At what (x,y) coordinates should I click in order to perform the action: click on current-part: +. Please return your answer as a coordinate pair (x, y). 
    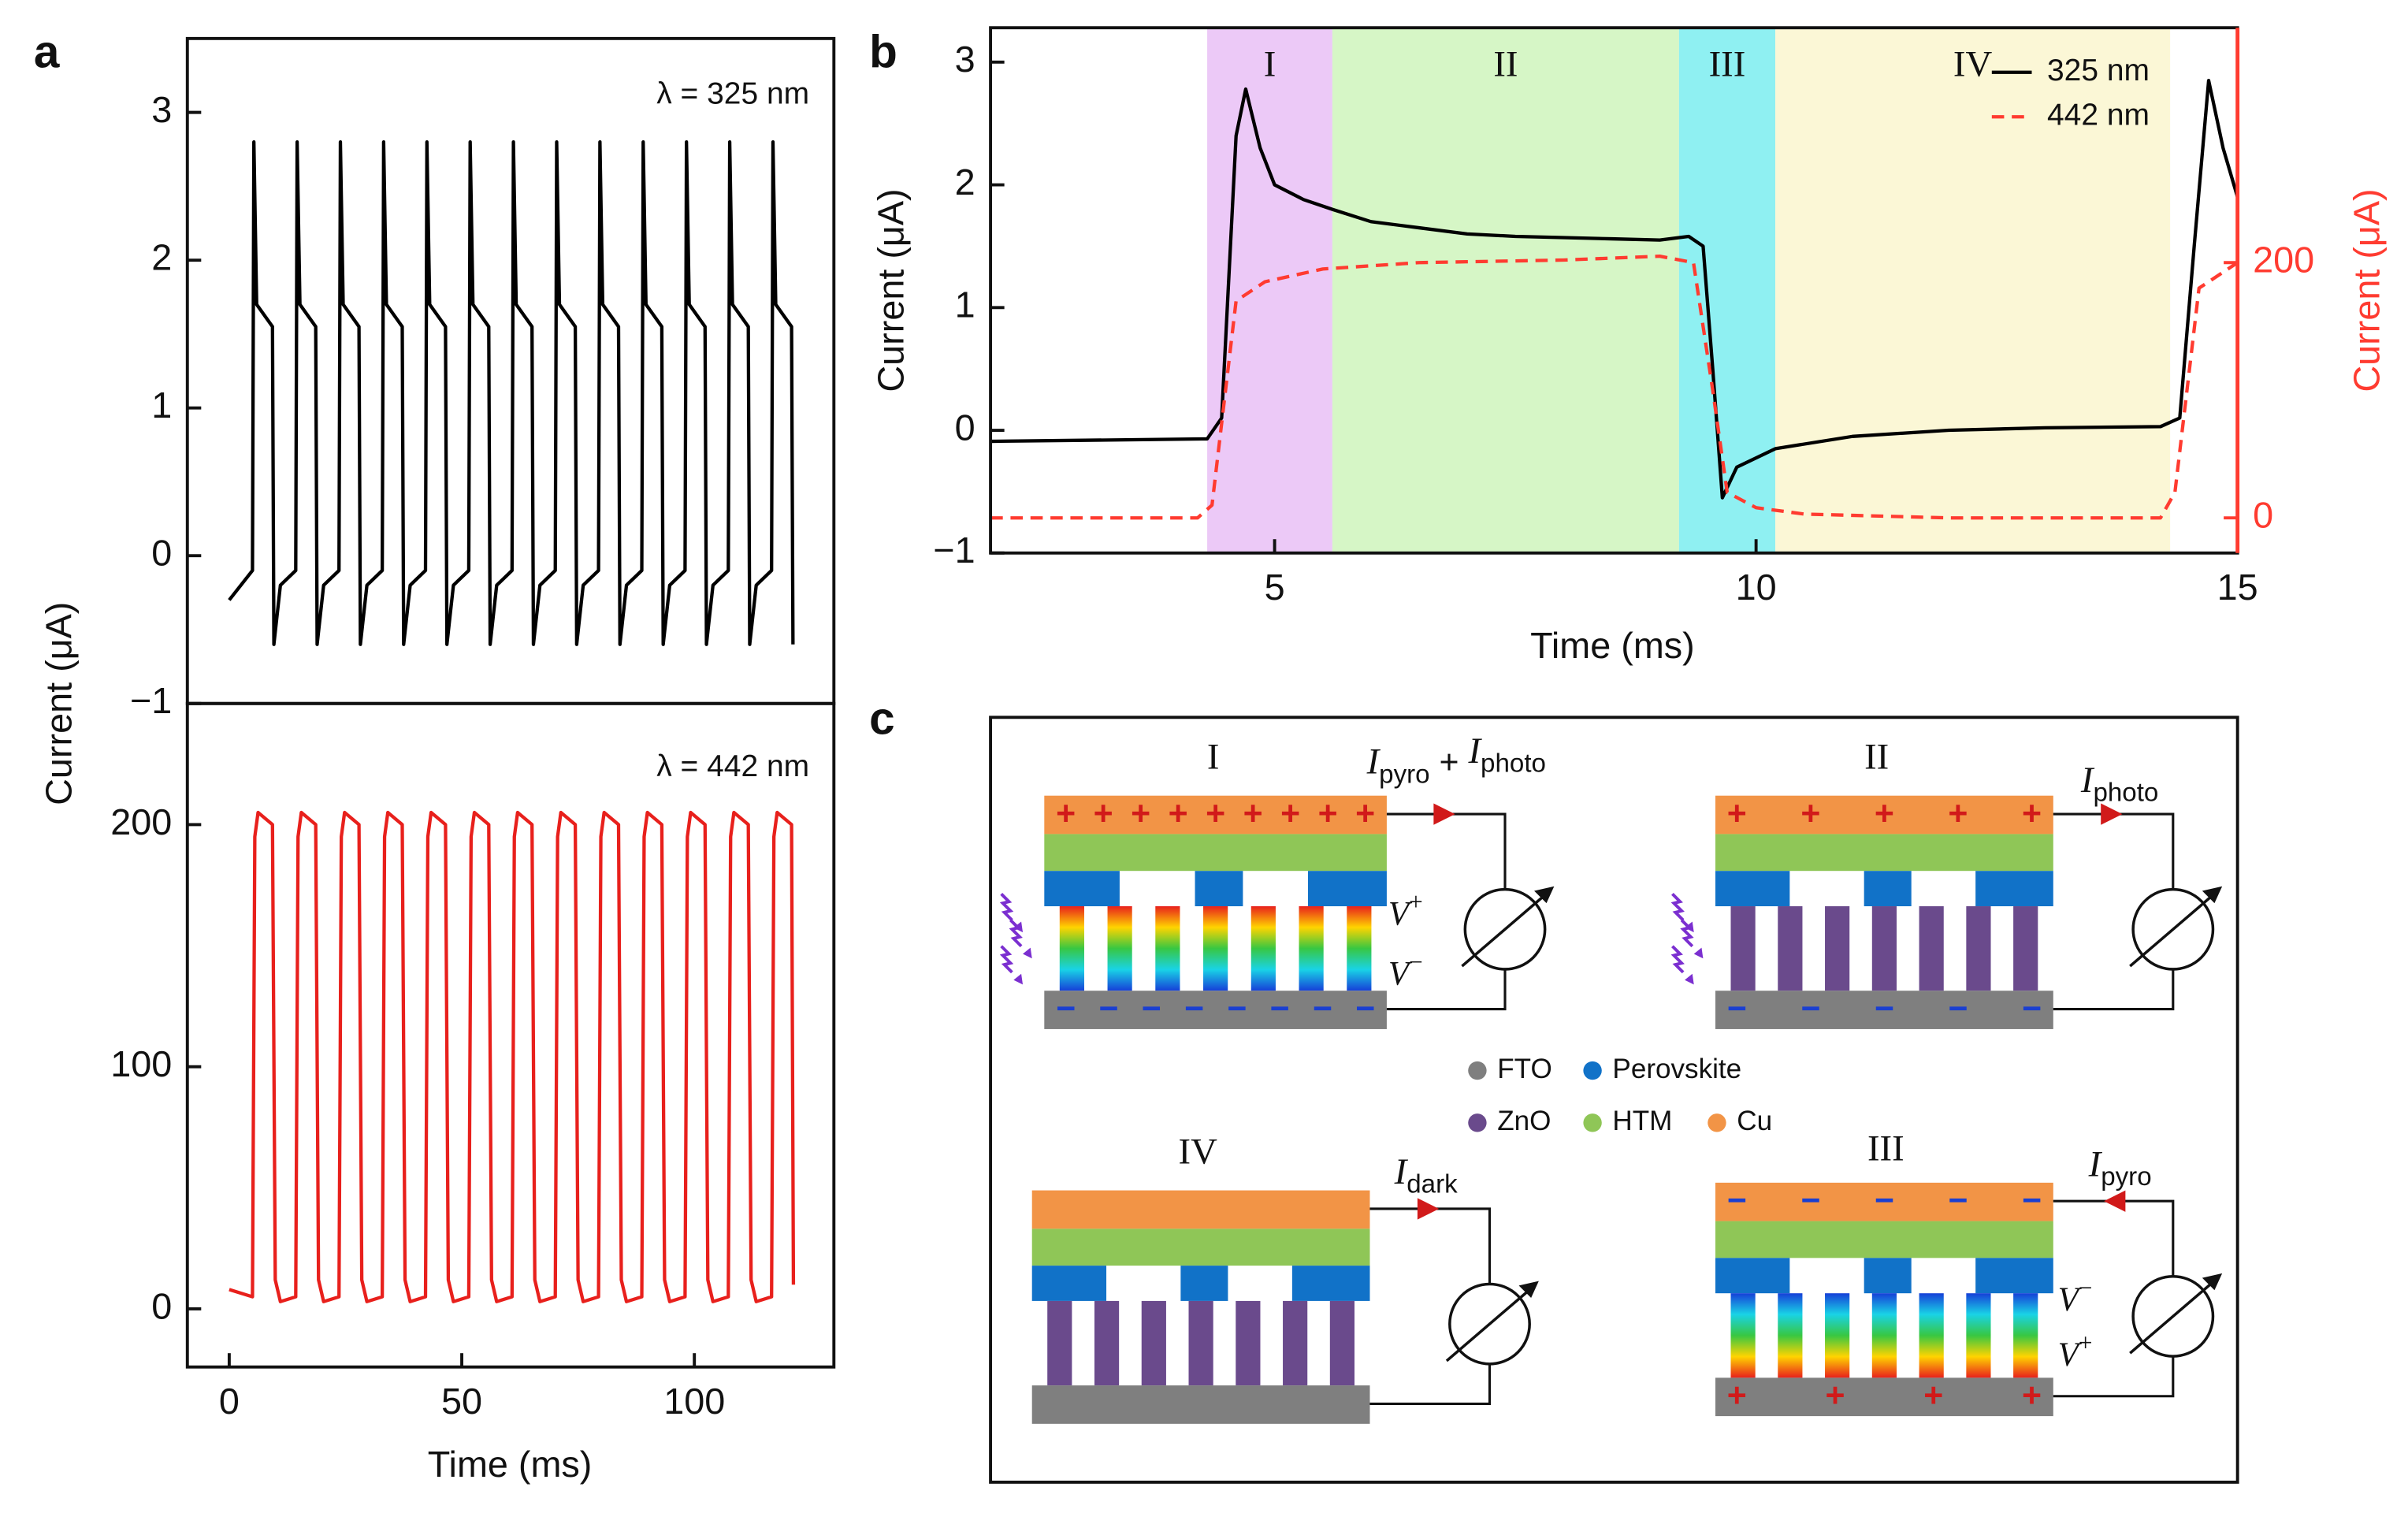
    Looking at the image, I should click on (1450, 763).